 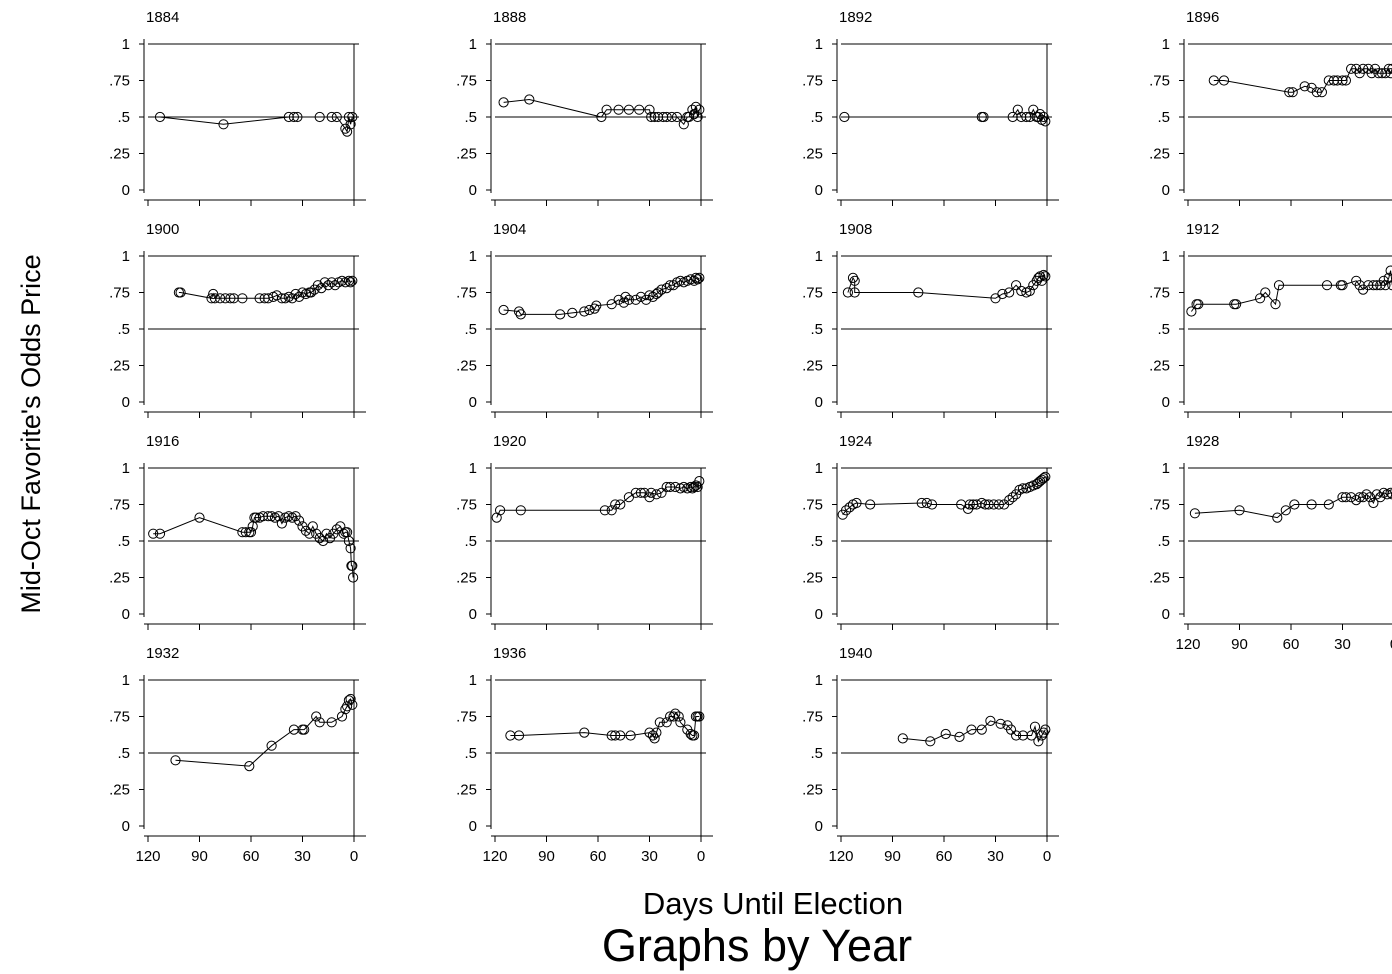 What do you see at coordinates (855, 229) in the screenshot?
I see `panel-title: 1908` at bounding box center [855, 229].